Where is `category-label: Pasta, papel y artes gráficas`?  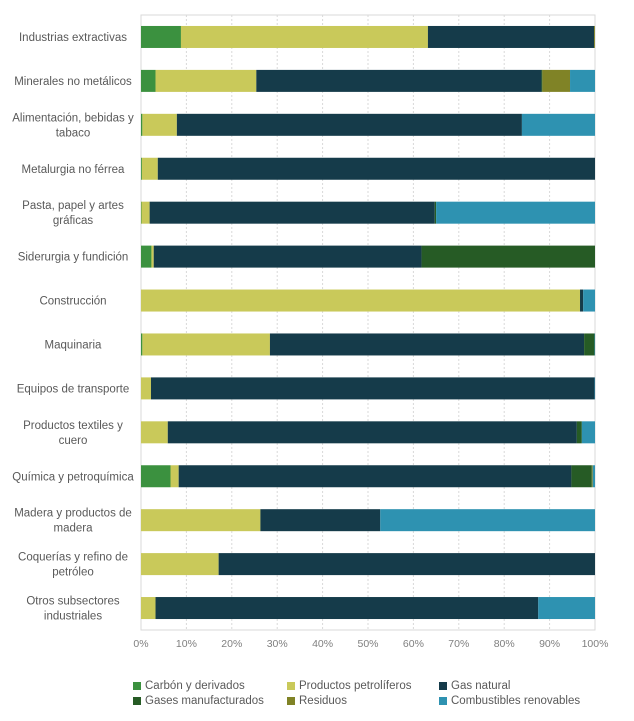 category-label: Pasta, papel y artes gráficas is located at coordinates (73, 213).